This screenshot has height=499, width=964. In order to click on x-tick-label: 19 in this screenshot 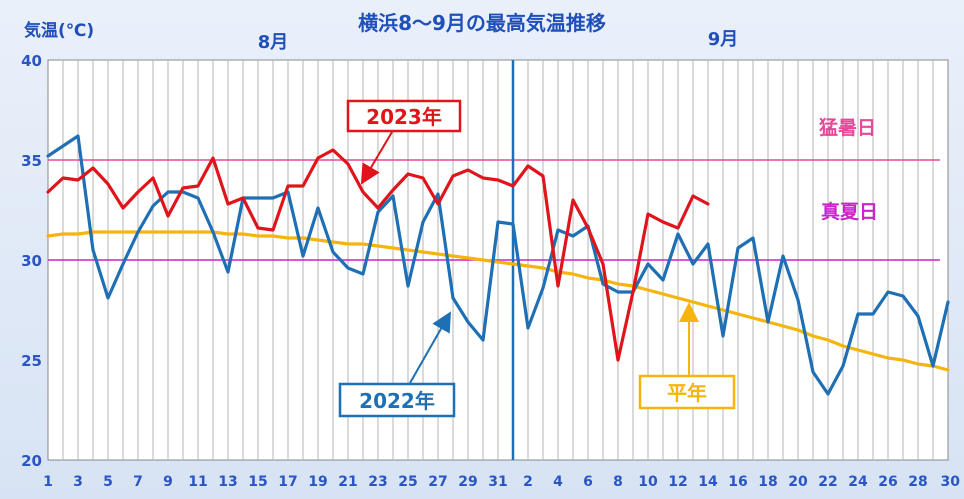, I will do `click(317, 482)`.